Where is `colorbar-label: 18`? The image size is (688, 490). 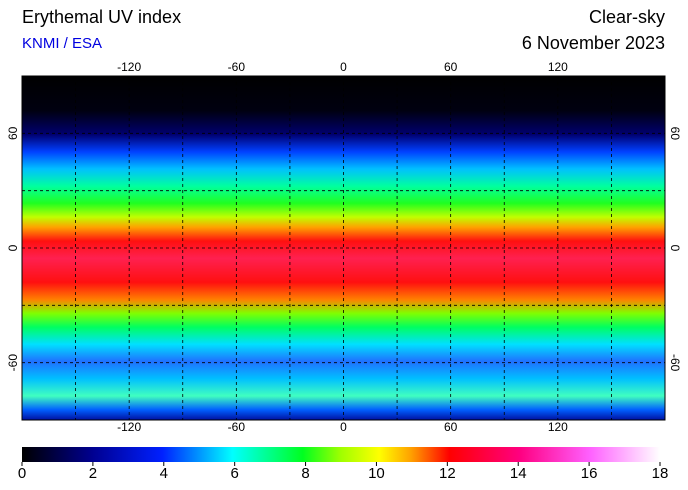 colorbar-label: 18 is located at coordinates (660, 473).